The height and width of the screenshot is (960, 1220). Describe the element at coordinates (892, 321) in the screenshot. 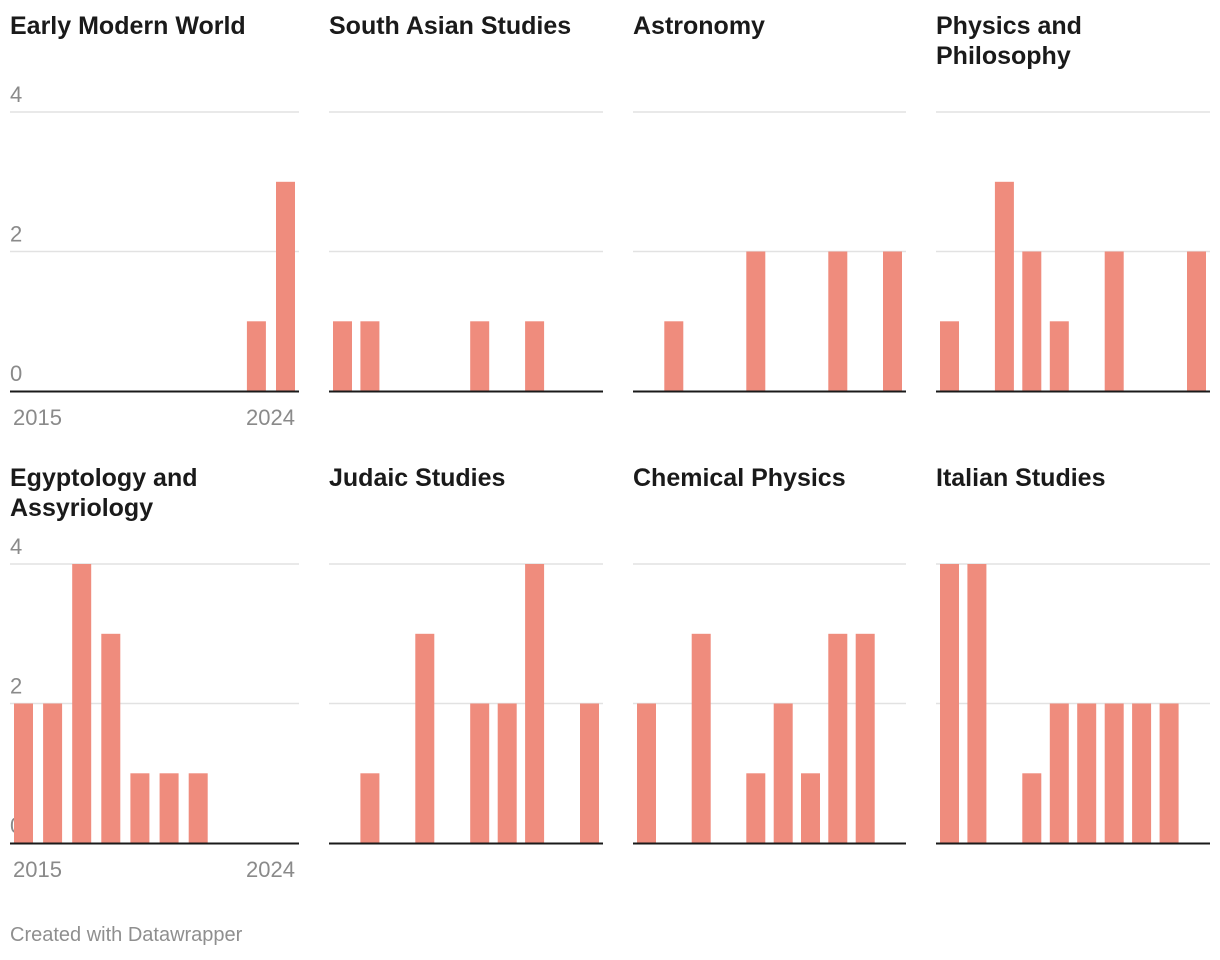

I see `bar-astronomy-2024` at that location.